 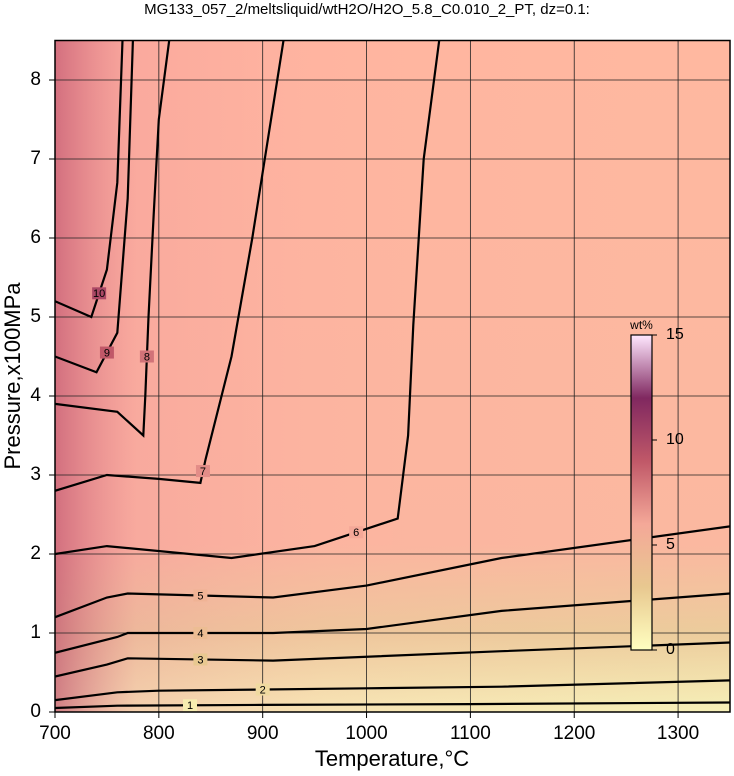 I want to click on contour-label: 2, so click(x=263, y=690).